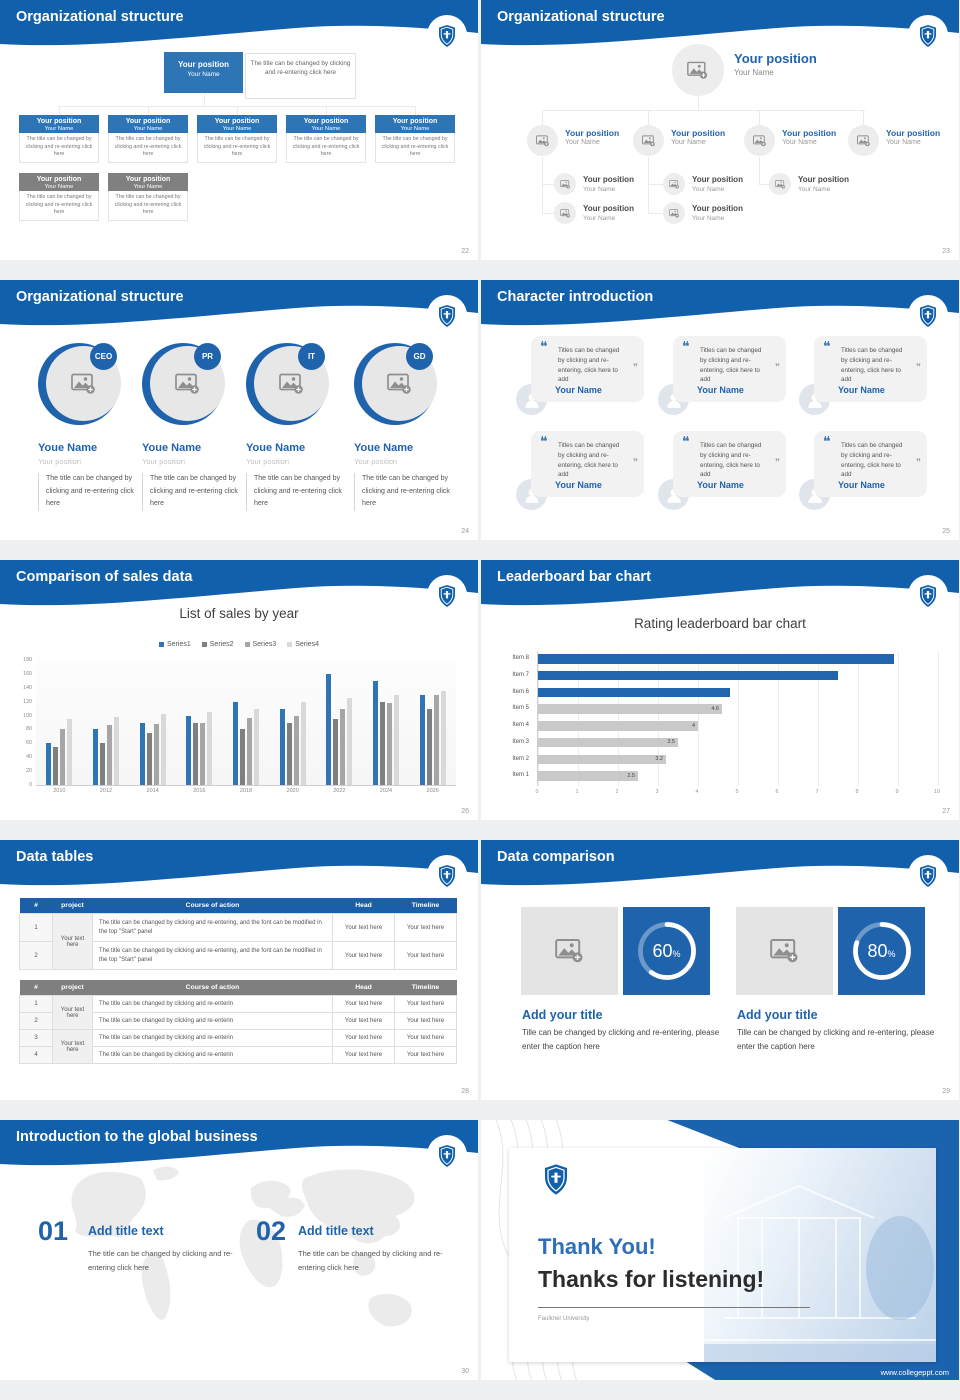 Image resolution: width=960 pixels, height=1400 pixels. What do you see at coordinates (29, 743) in the screenshot?
I see `y-tick-label: 60` at bounding box center [29, 743].